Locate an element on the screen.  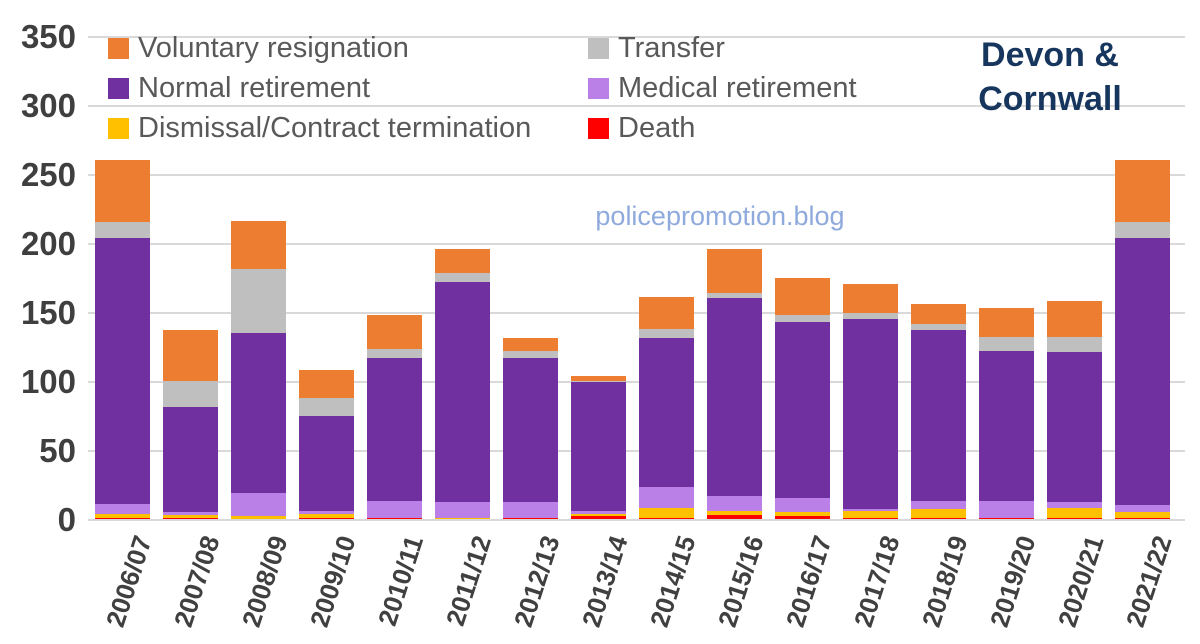
x-tick-label-2015-16: 2015/16 is located at coordinates (740, 581).